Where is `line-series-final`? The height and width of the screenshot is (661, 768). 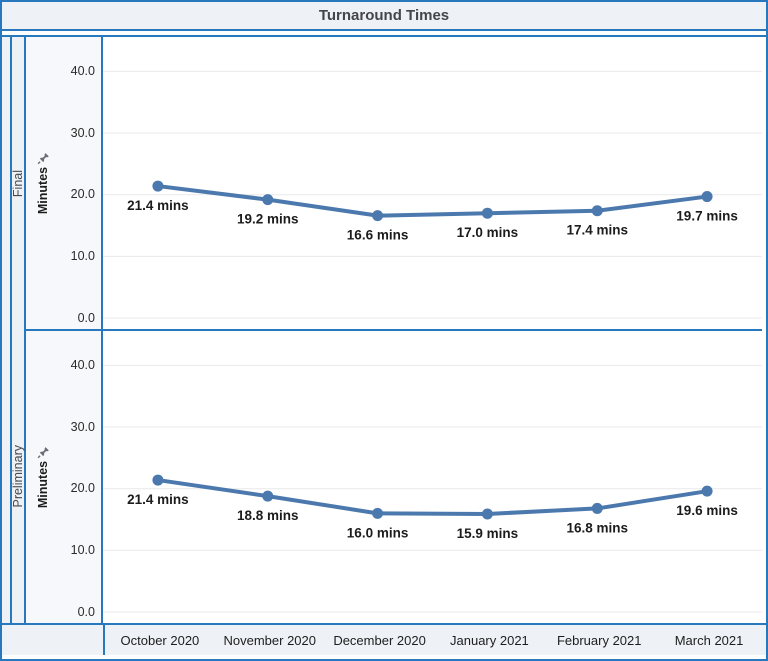
line-series-final is located at coordinates (432, 201).